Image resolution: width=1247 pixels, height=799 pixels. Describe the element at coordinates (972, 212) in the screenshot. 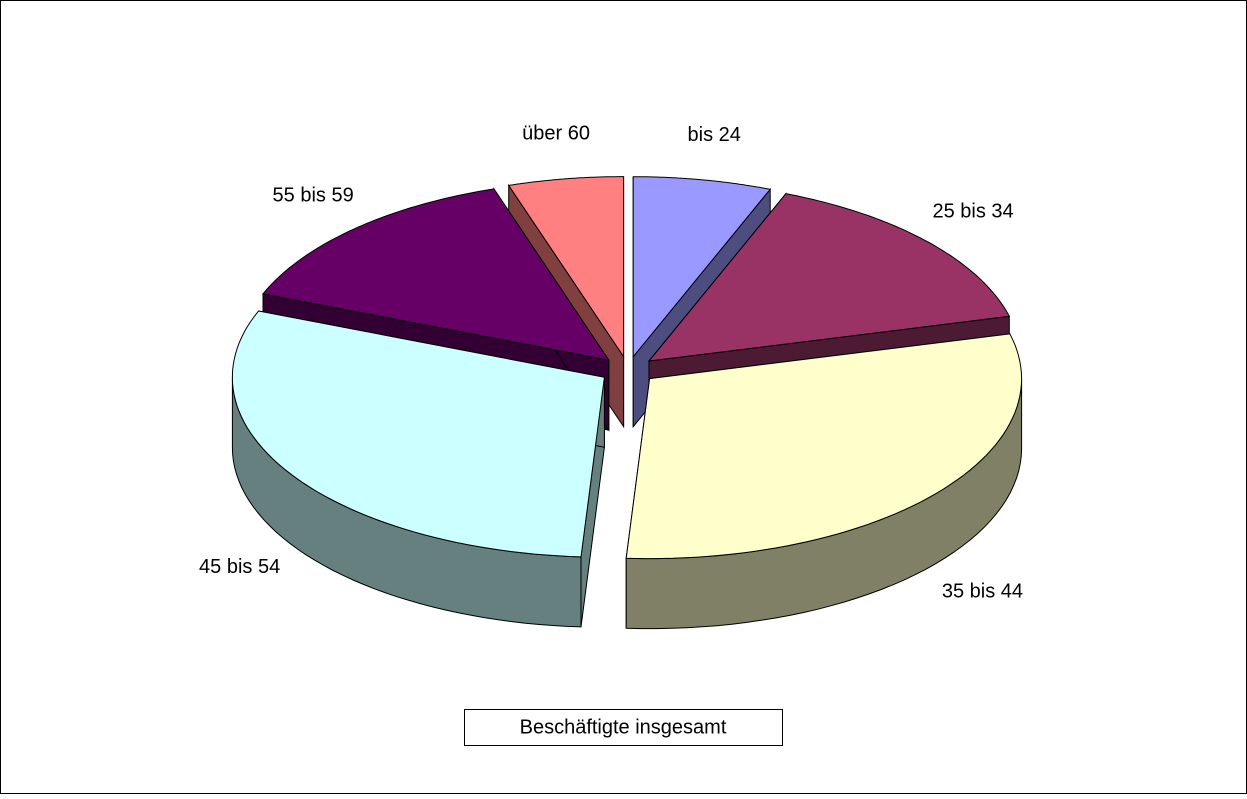

I see `slice-label: 25 bis 34` at that location.